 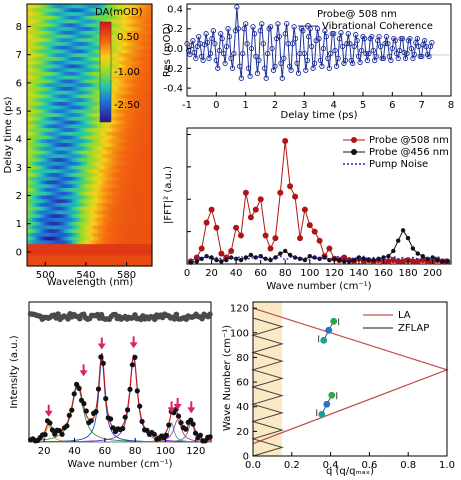 I want to click on x-axis-label: Delay time (ps), so click(x=319, y=115).